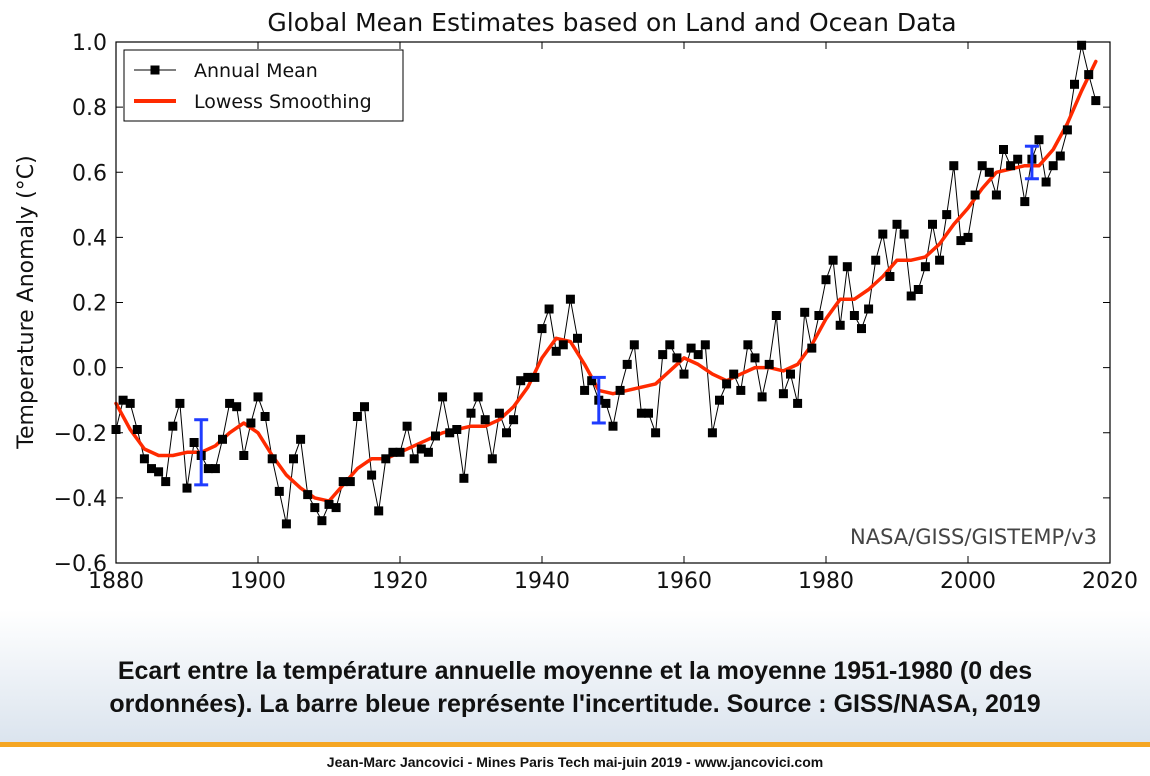 Image resolution: width=1150 pixels, height=776 pixels. What do you see at coordinates (256, 71) in the screenshot?
I see `legend-annual-label: Annual Mean` at bounding box center [256, 71].